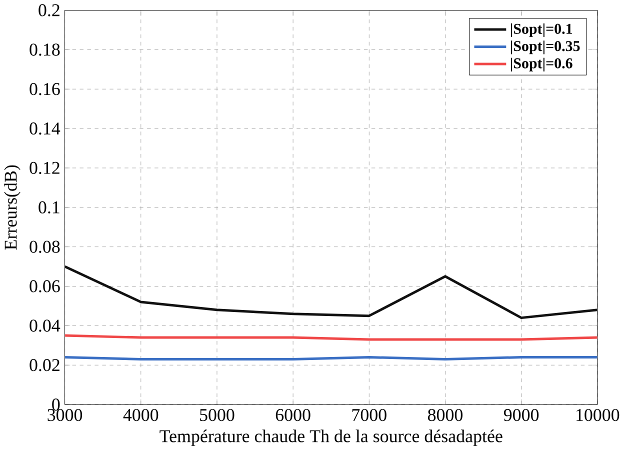 The height and width of the screenshot is (450, 624). I want to click on x-axis-title: Température chaude Th de la source désadaptée, so click(331, 438).